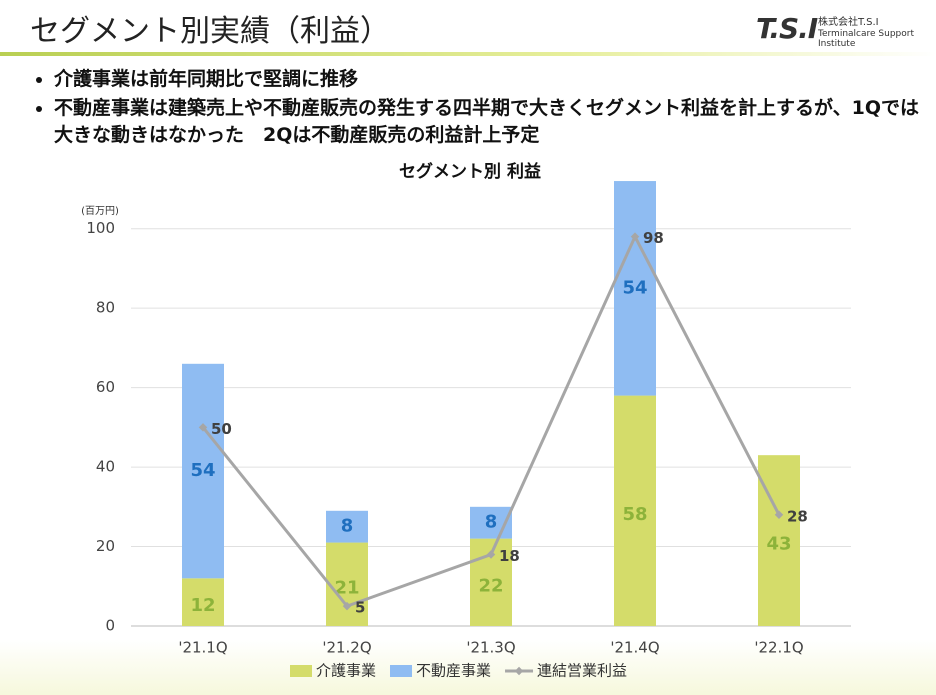 The height and width of the screenshot is (695, 936). I want to click on data-label: 58, so click(634, 514).